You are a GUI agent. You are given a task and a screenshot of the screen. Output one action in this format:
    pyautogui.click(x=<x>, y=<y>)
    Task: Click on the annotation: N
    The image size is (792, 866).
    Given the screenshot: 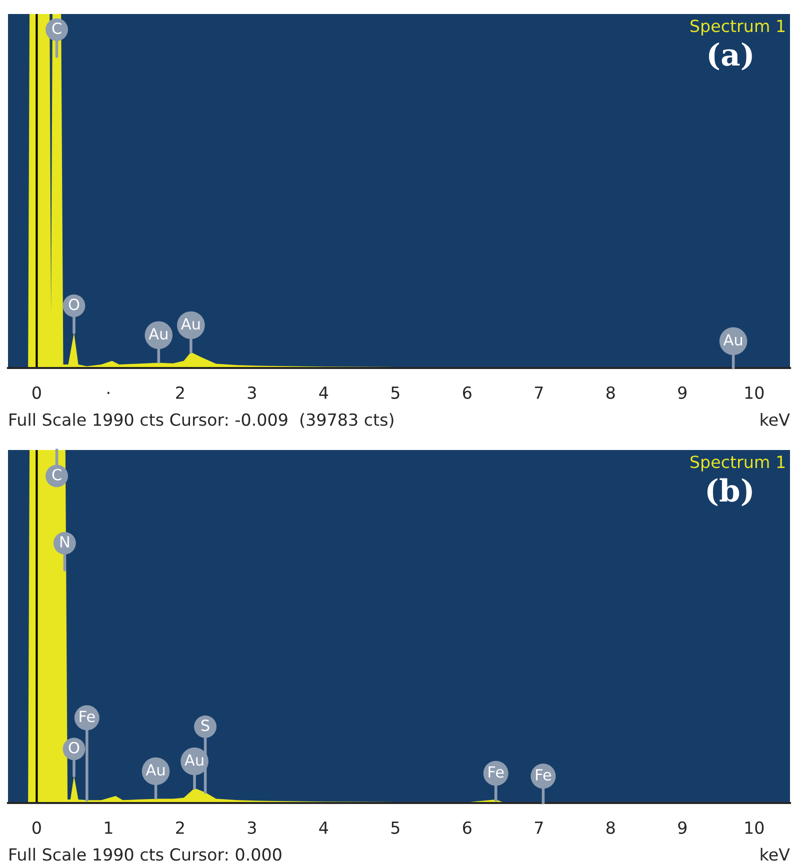 What is the action you would take?
    pyautogui.click(x=64, y=542)
    